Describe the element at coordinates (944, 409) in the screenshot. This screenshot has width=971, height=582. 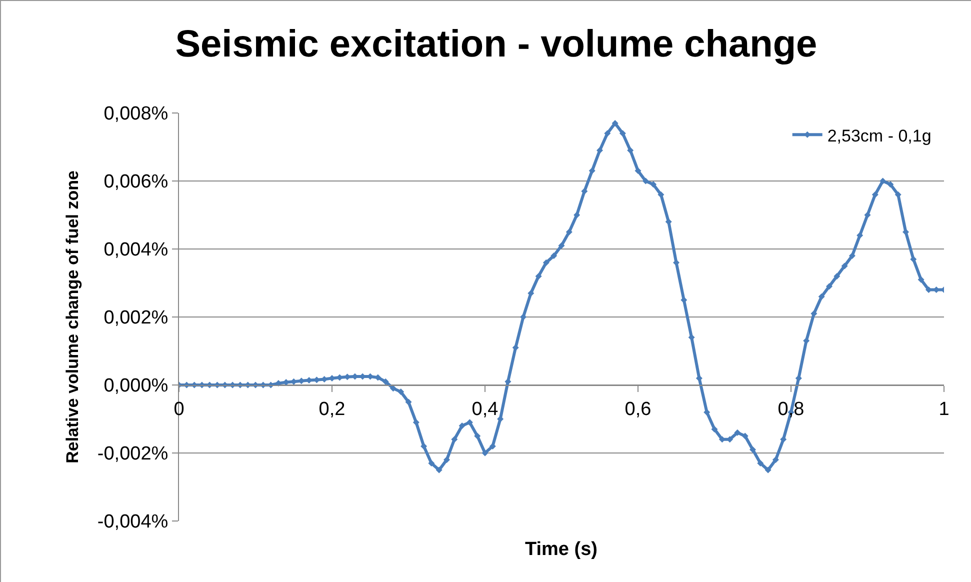
I see `x-tick-label: 1` at that location.